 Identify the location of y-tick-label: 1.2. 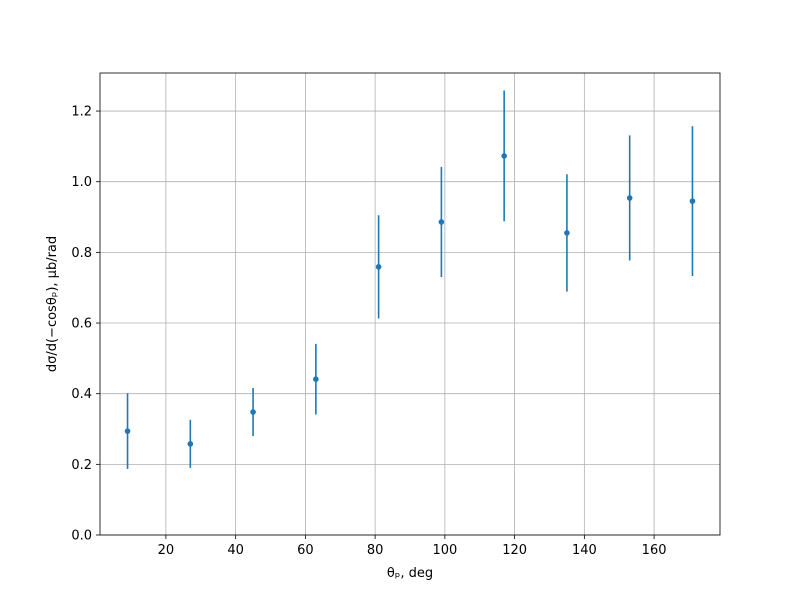
(81, 112).